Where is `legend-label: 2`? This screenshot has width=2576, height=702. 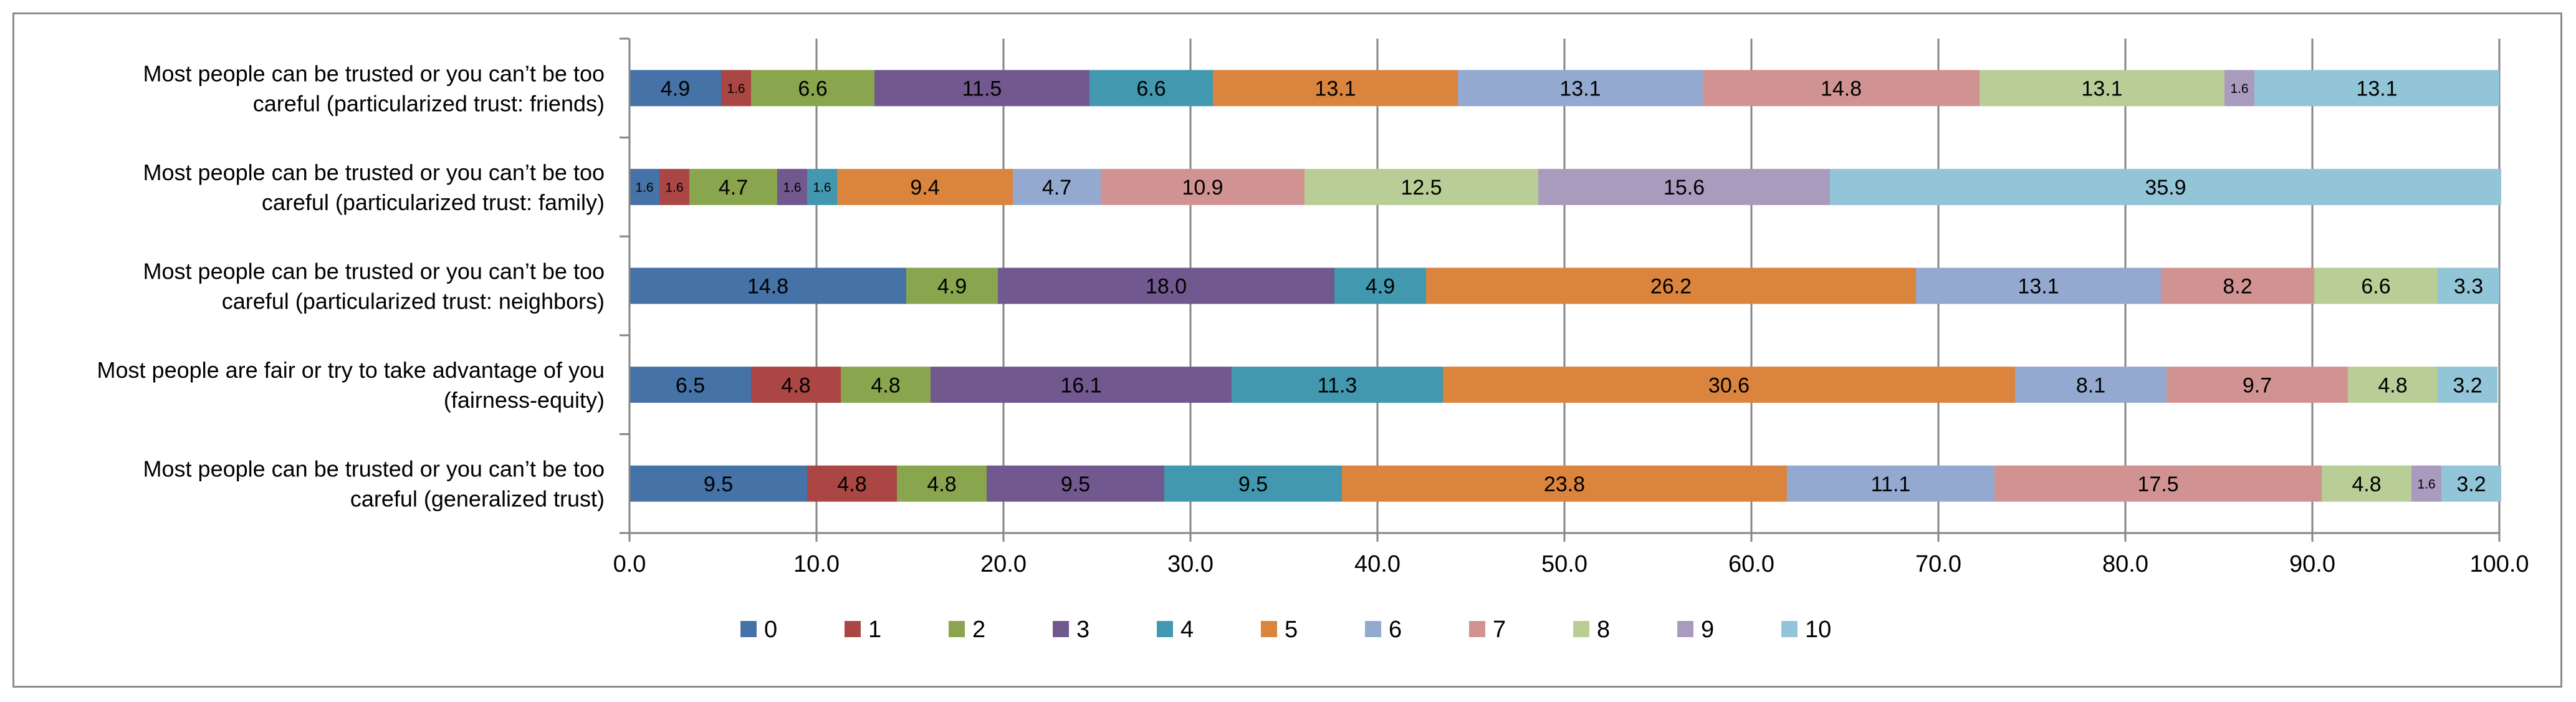
legend-label: 2 is located at coordinates (978, 630).